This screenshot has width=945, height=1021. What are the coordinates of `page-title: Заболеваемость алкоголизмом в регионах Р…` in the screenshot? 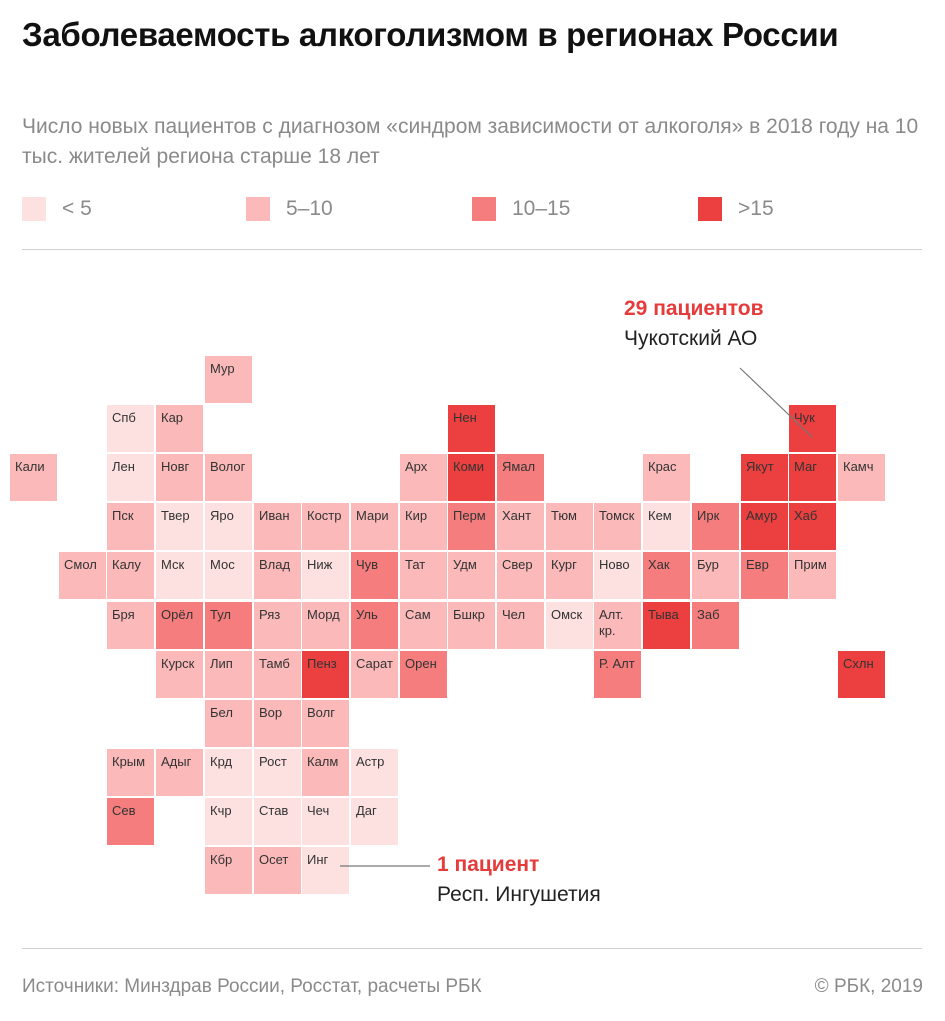 It's located at (430, 34).